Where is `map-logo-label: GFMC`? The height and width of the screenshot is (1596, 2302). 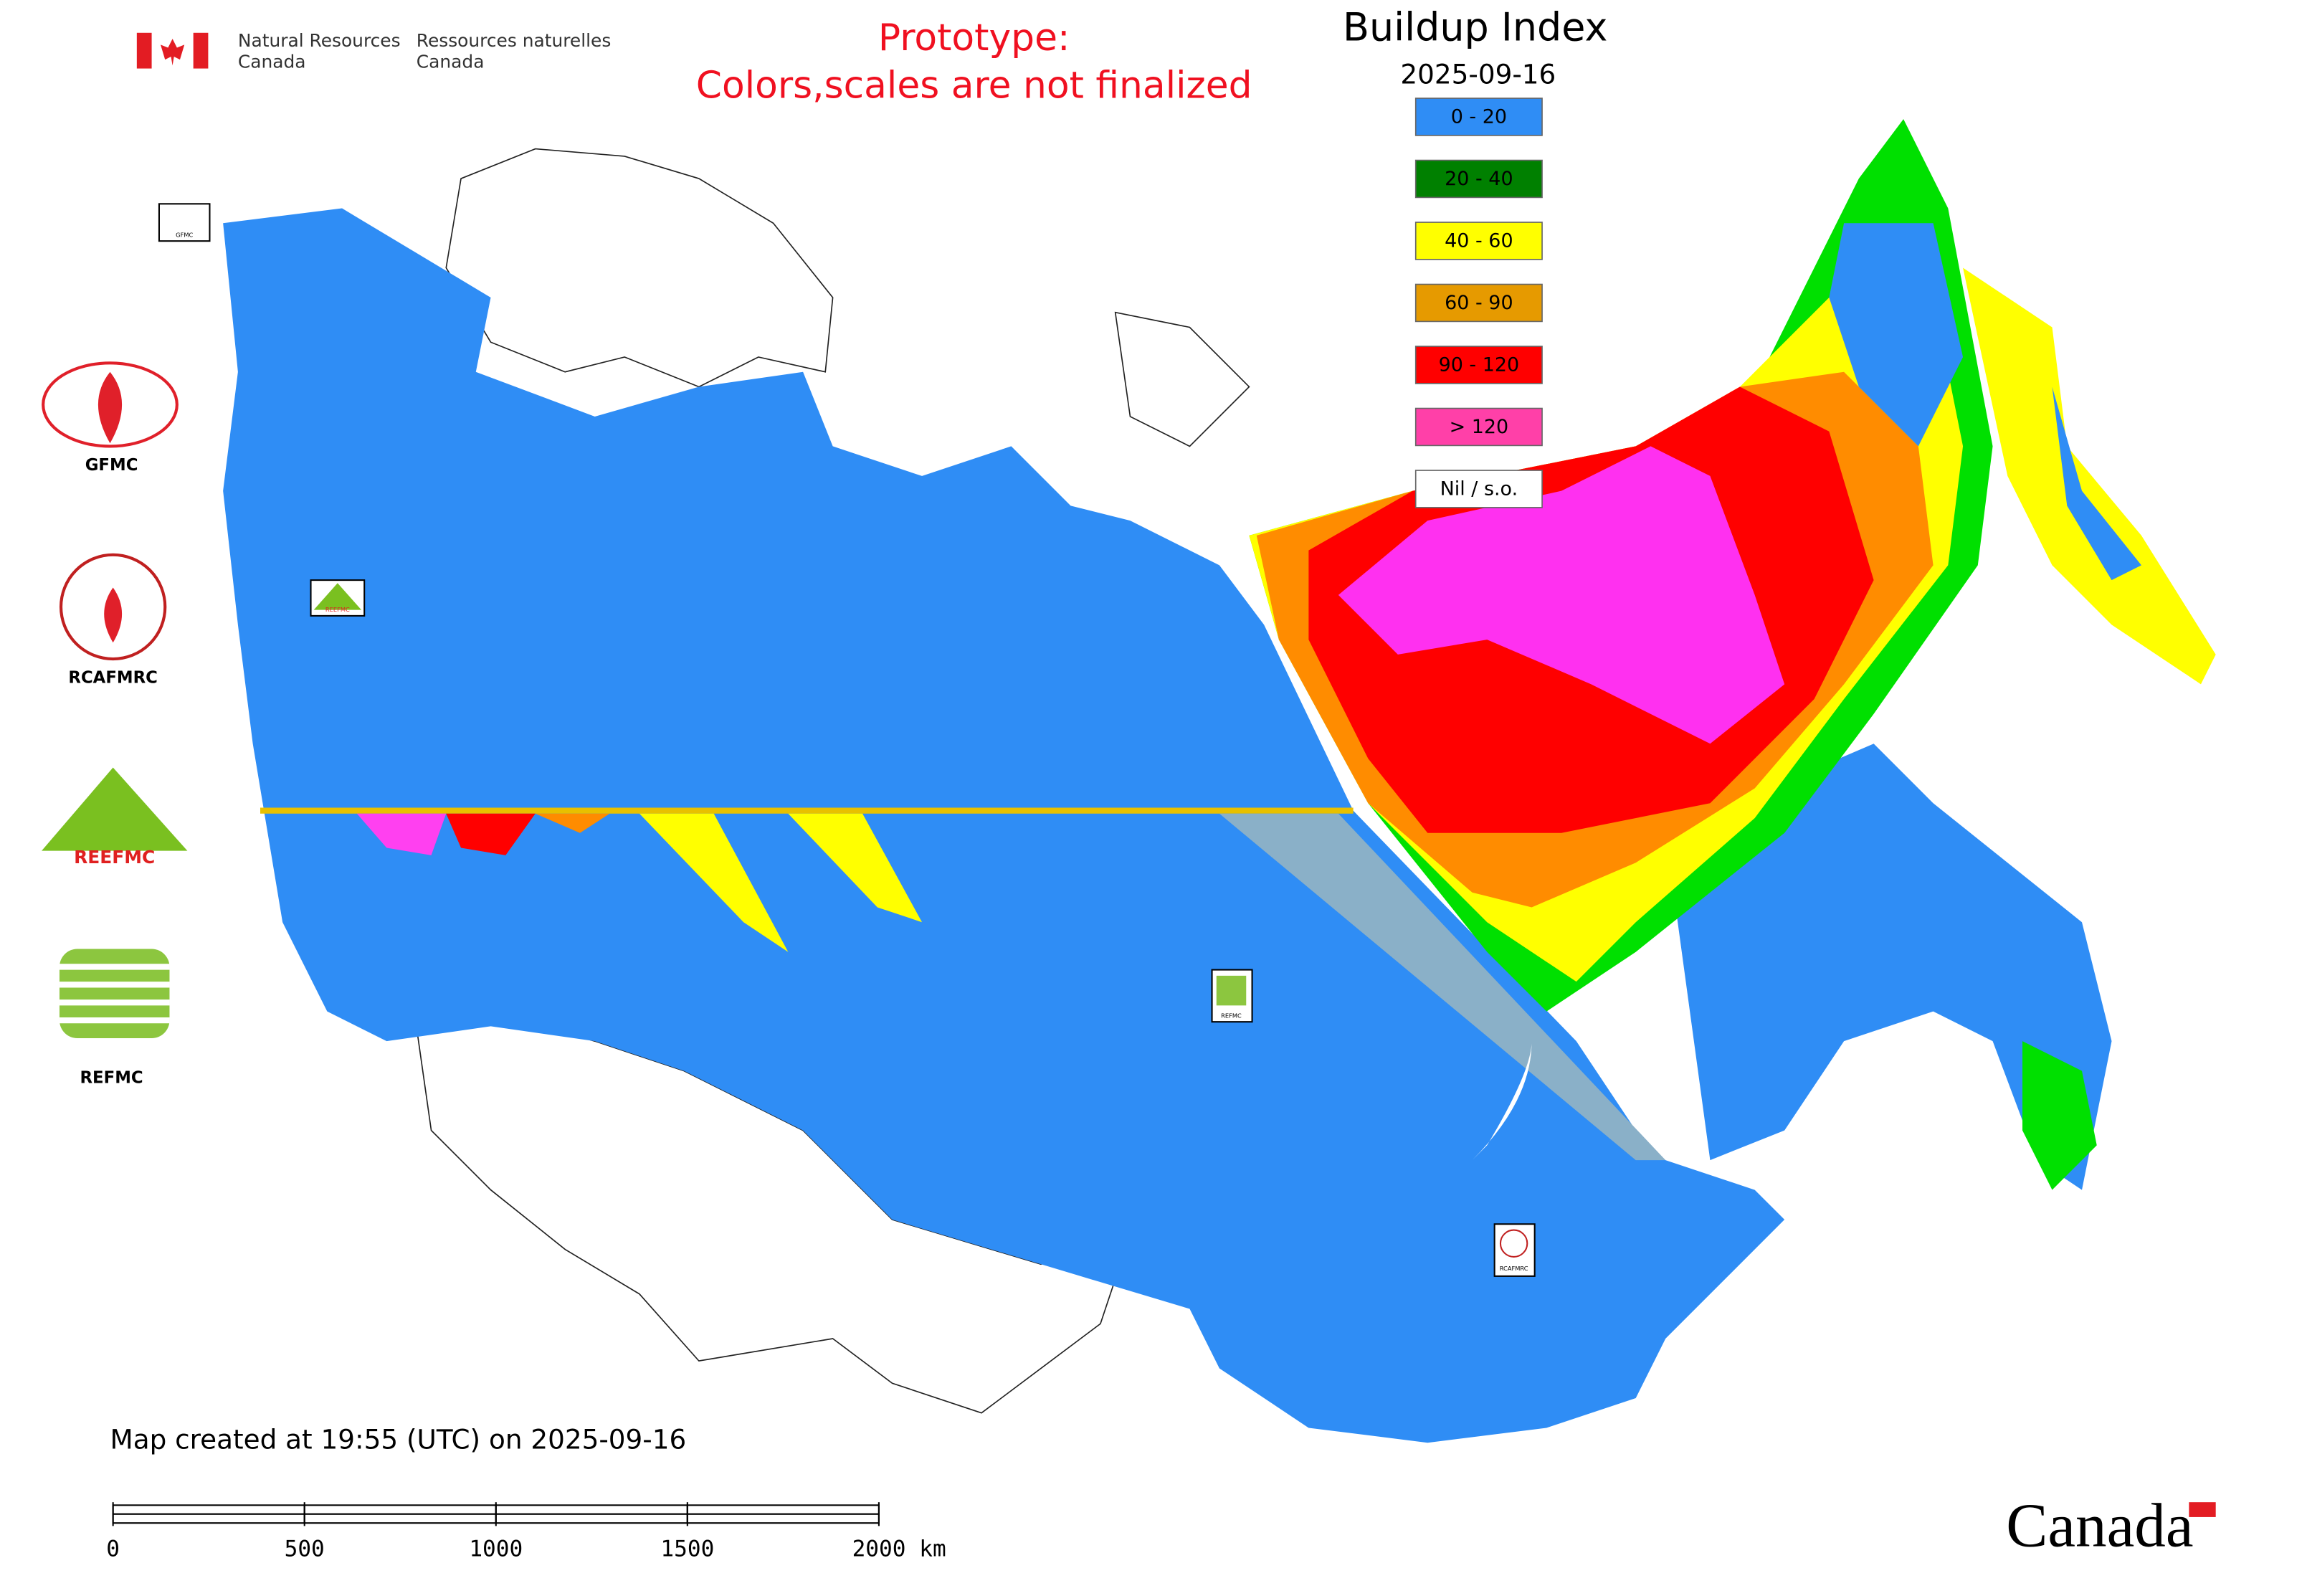 map-logo-label: GFMC is located at coordinates (184, 234).